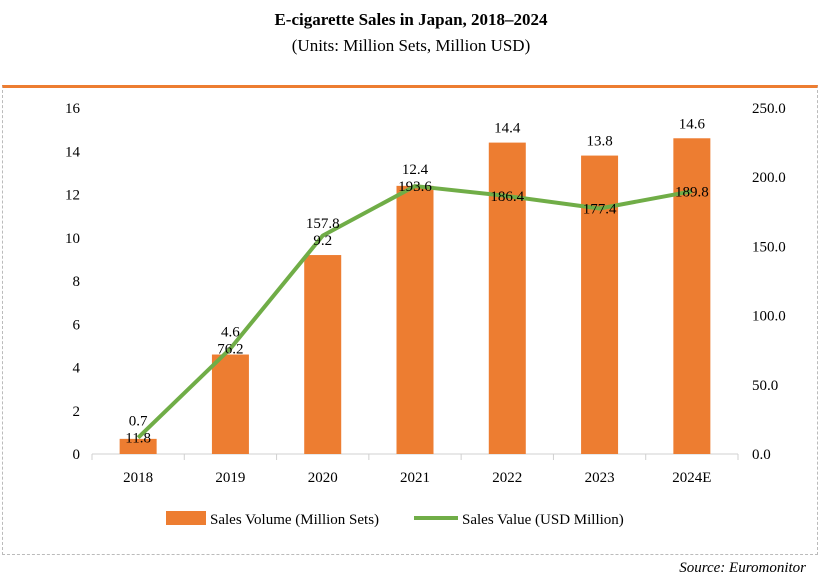 The height and width of the screenshot is (584, 822). What do you see at coordinates (761, 455) in the screenshot?
I see `right-axis-tick-label: 0.0` at bounding box center [761, 455].